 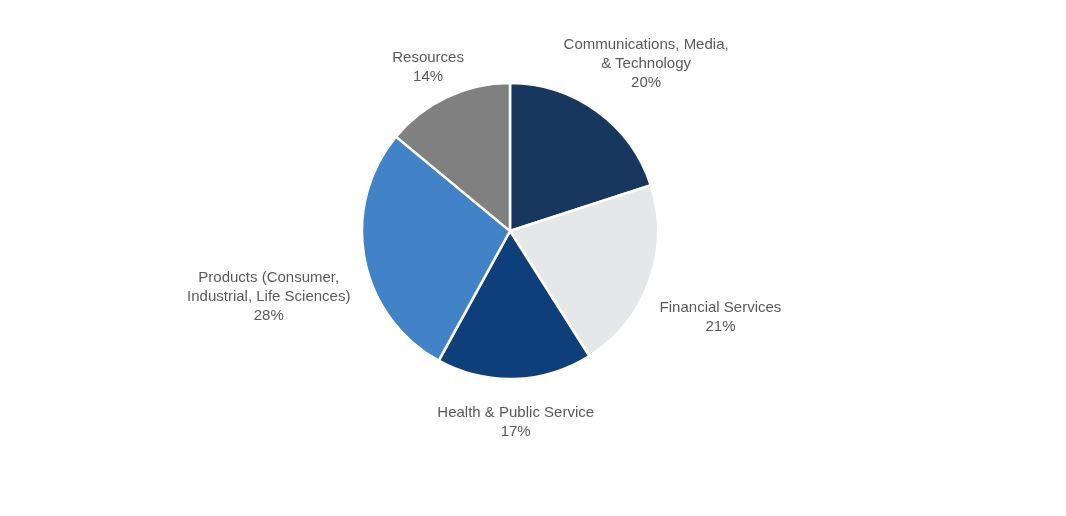 I want to click on data-label: 20%, so click(x=646, y=81).